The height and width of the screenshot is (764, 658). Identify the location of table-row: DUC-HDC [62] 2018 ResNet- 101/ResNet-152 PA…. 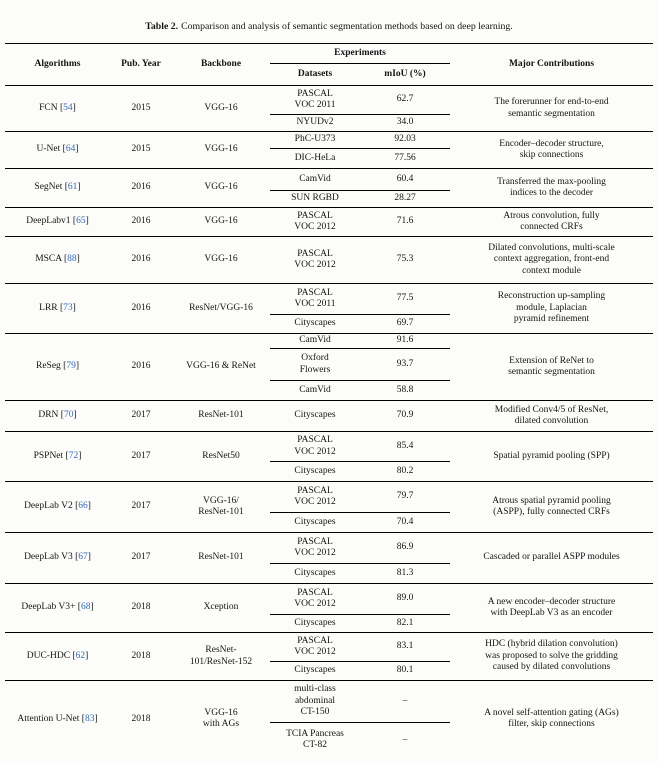
(329, 656).